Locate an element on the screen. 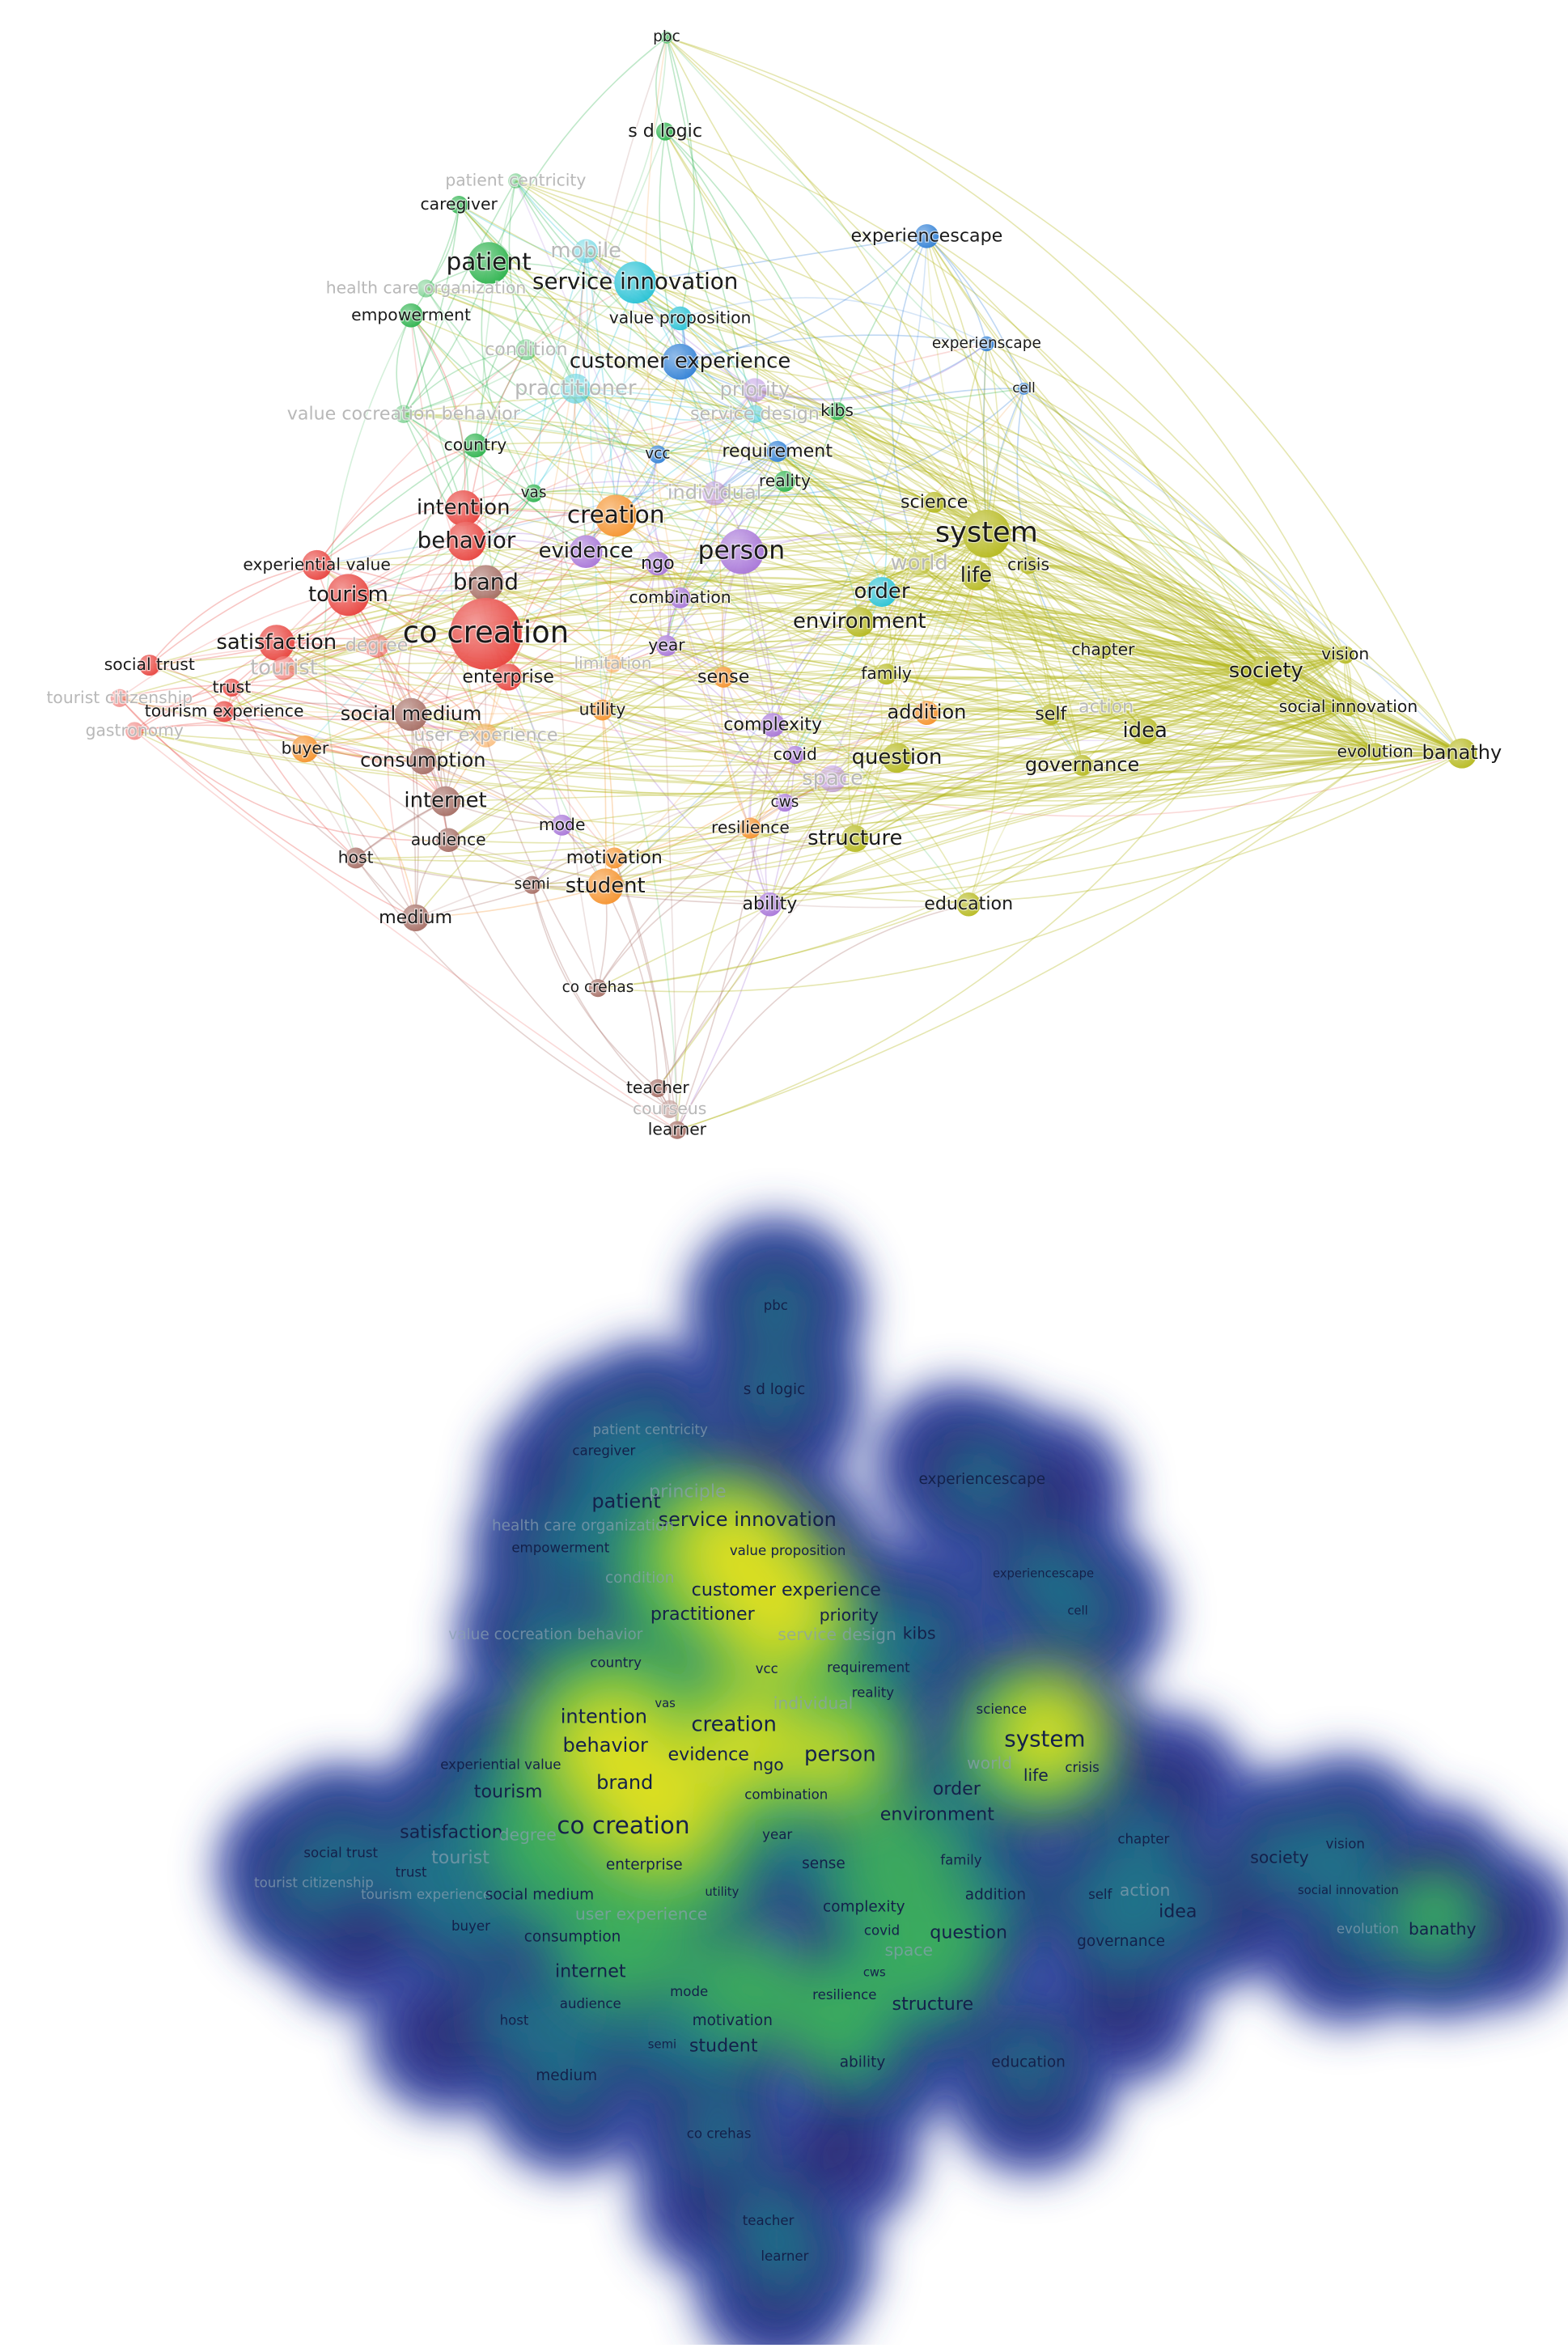  density-label: user experience is located at coordinates (641, 1914).